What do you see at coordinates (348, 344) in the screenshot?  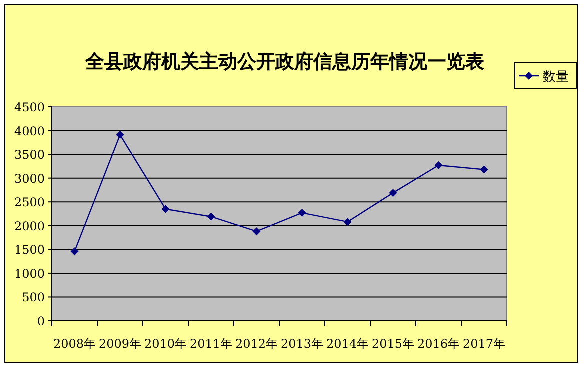 I see `x-tick-label: 2014年` at bounding box center [348, 344].